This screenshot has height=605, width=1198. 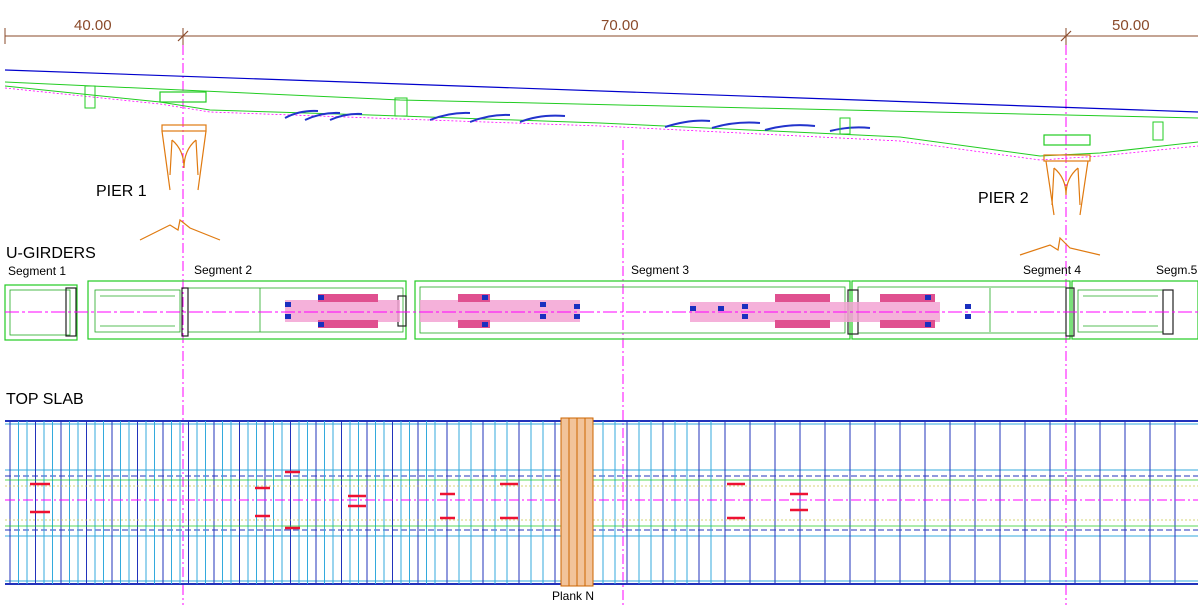 What do you see at coordinates (620, 25) in the screenshot?
I see `span-dimension-2: 70.00` at bounding box center [620, 25].